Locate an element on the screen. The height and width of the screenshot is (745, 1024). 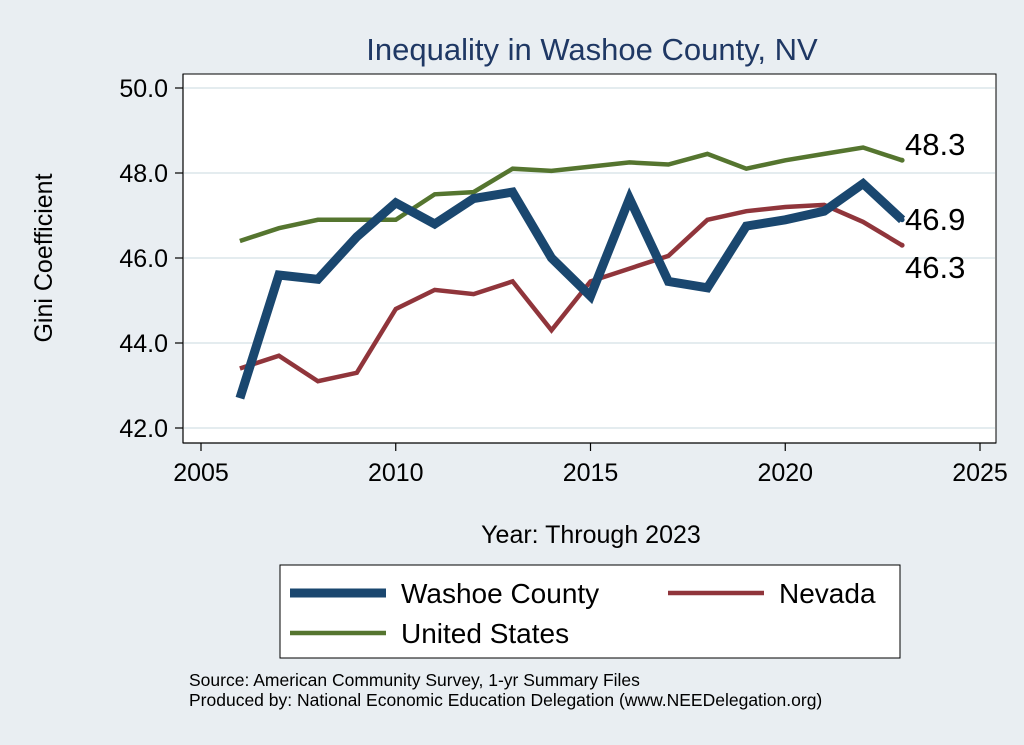
y-axis-title: Gini Coefficient is located at coordinates (44, 257).